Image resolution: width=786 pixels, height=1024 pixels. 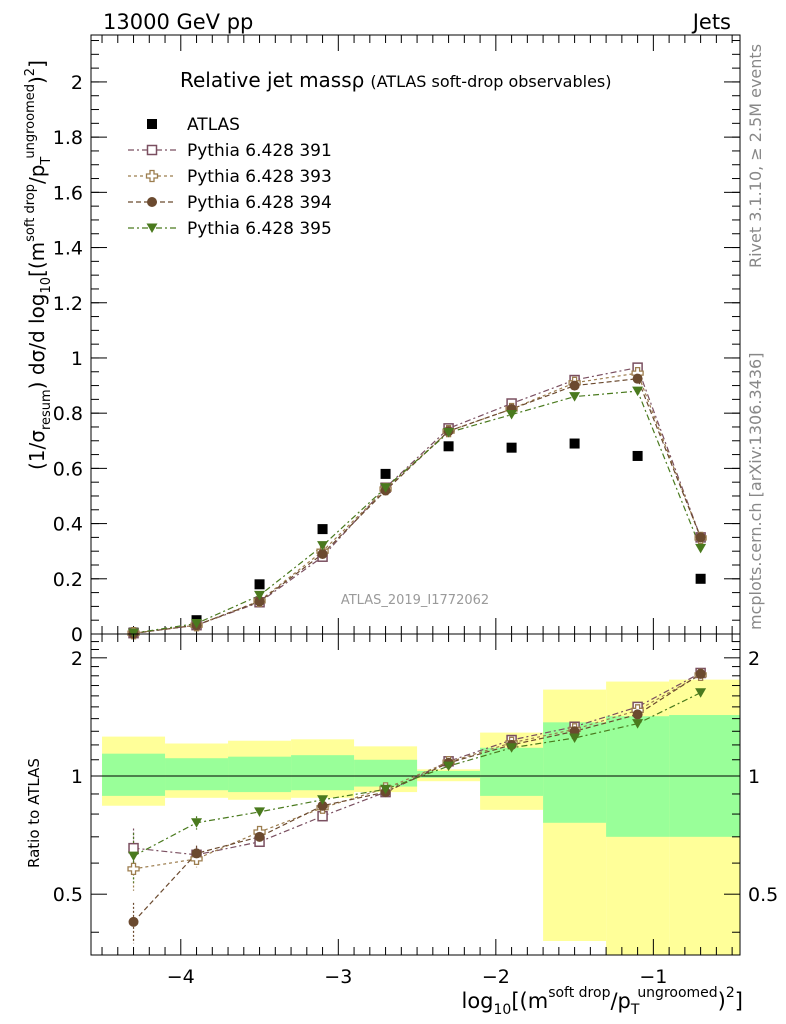 What do you see at coordinates (213, 125) in the screenshot?
I see `legend-label-0: ATLAS` at bounding box center [213, 125].